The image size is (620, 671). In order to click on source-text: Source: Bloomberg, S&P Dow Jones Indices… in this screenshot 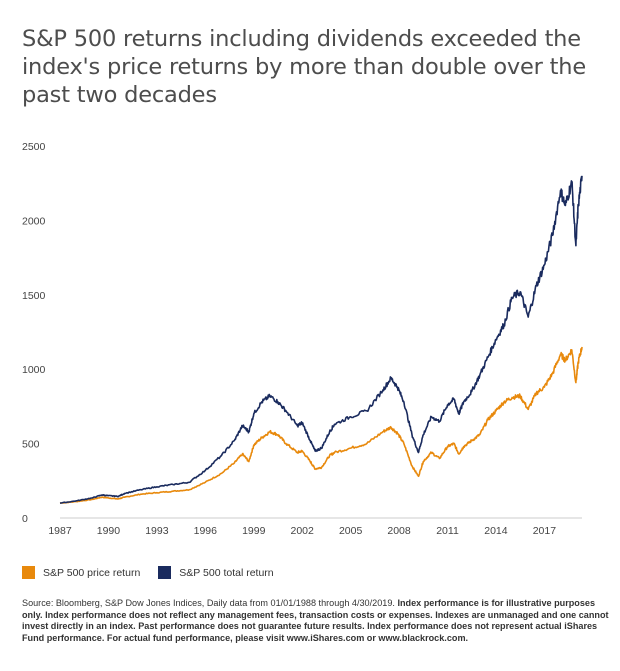, I will do `click(208, 603)`.